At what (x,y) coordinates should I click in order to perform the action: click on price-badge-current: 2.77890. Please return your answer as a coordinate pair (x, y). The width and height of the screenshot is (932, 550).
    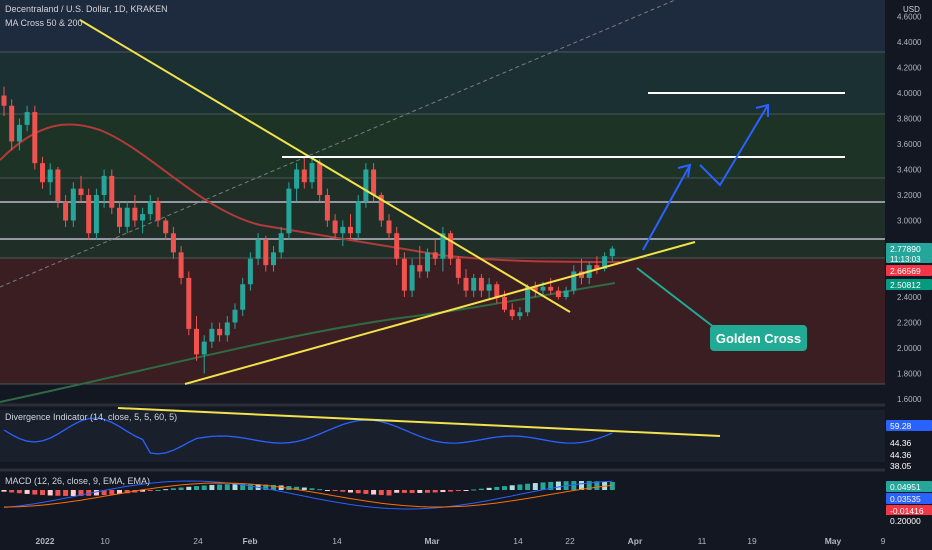
    Looking at the image, I should click on (905, 249).